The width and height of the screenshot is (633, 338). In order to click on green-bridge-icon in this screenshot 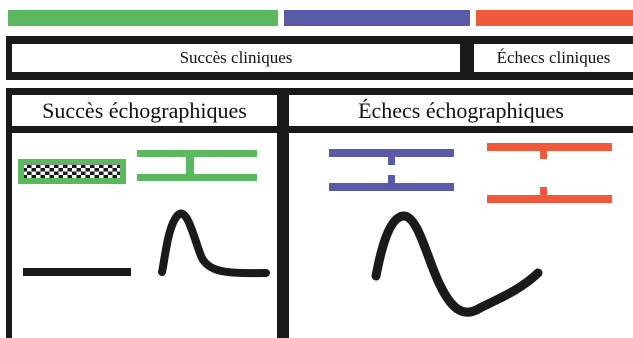, I will do `click(197, 165)`.